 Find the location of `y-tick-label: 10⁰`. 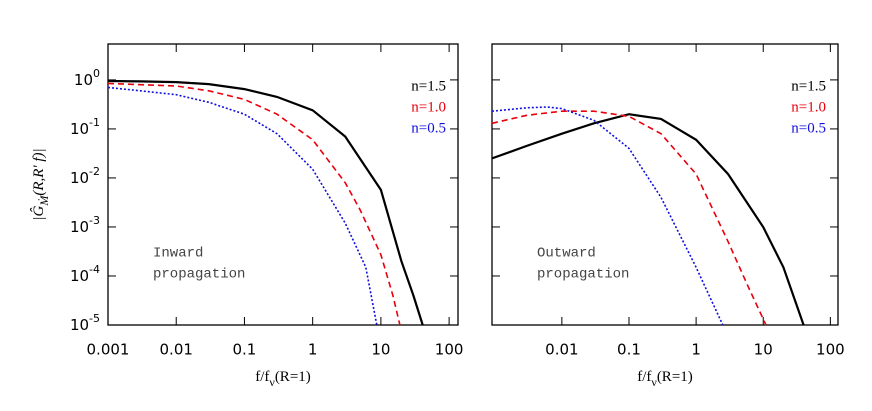

y-tick-label: 10⁰ is located at coordinates (87, 78).